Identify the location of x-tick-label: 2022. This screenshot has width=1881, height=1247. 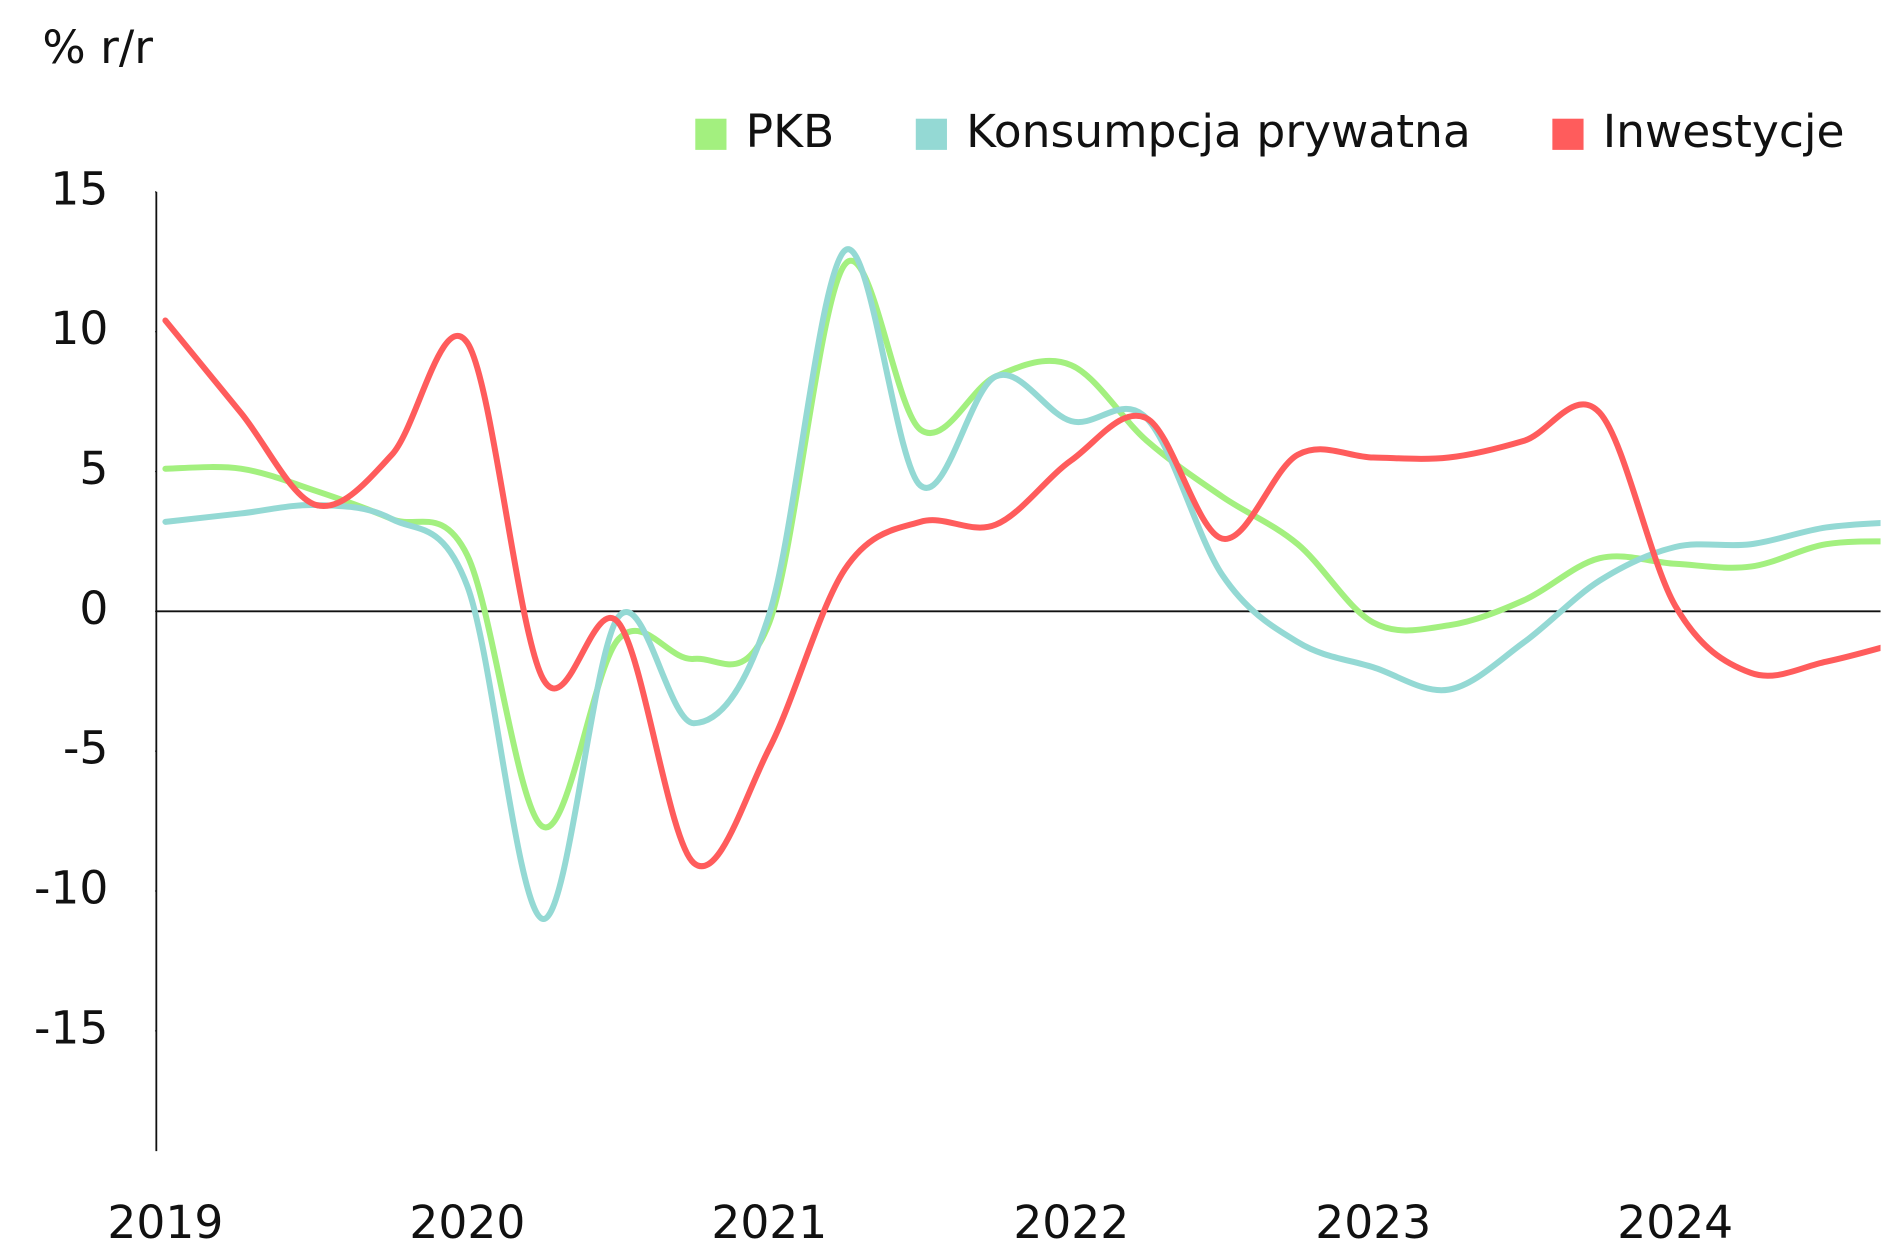
(1071, 1221).